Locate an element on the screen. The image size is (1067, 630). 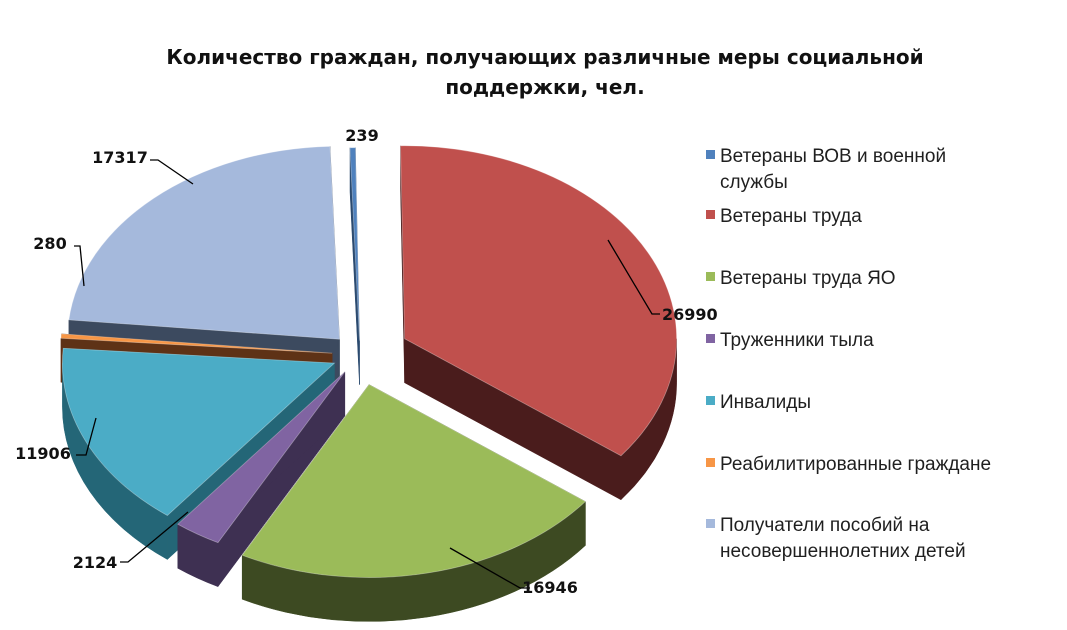
data-label-poluchateli-posobiy: 17317 is located at coordinates (120, 157).